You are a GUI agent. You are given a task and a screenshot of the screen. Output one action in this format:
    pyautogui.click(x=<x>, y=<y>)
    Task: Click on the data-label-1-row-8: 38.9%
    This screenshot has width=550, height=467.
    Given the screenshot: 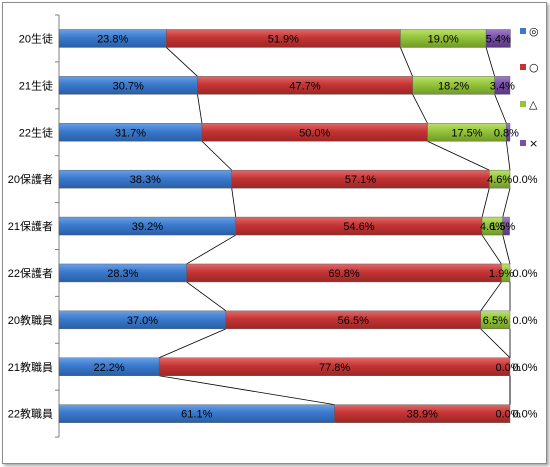 What is the action you would take?
    pyautogui.click(x=422, y=415)
    